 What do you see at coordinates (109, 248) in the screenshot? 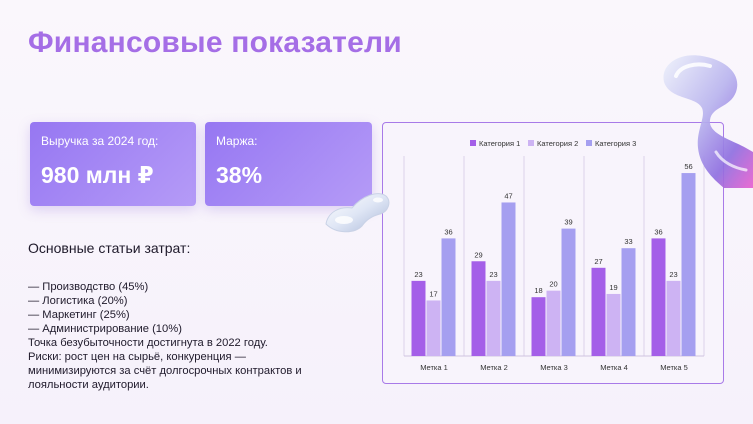
I see `costs-heading: Основные статьи затрат:` at bounding box center [109, 248].